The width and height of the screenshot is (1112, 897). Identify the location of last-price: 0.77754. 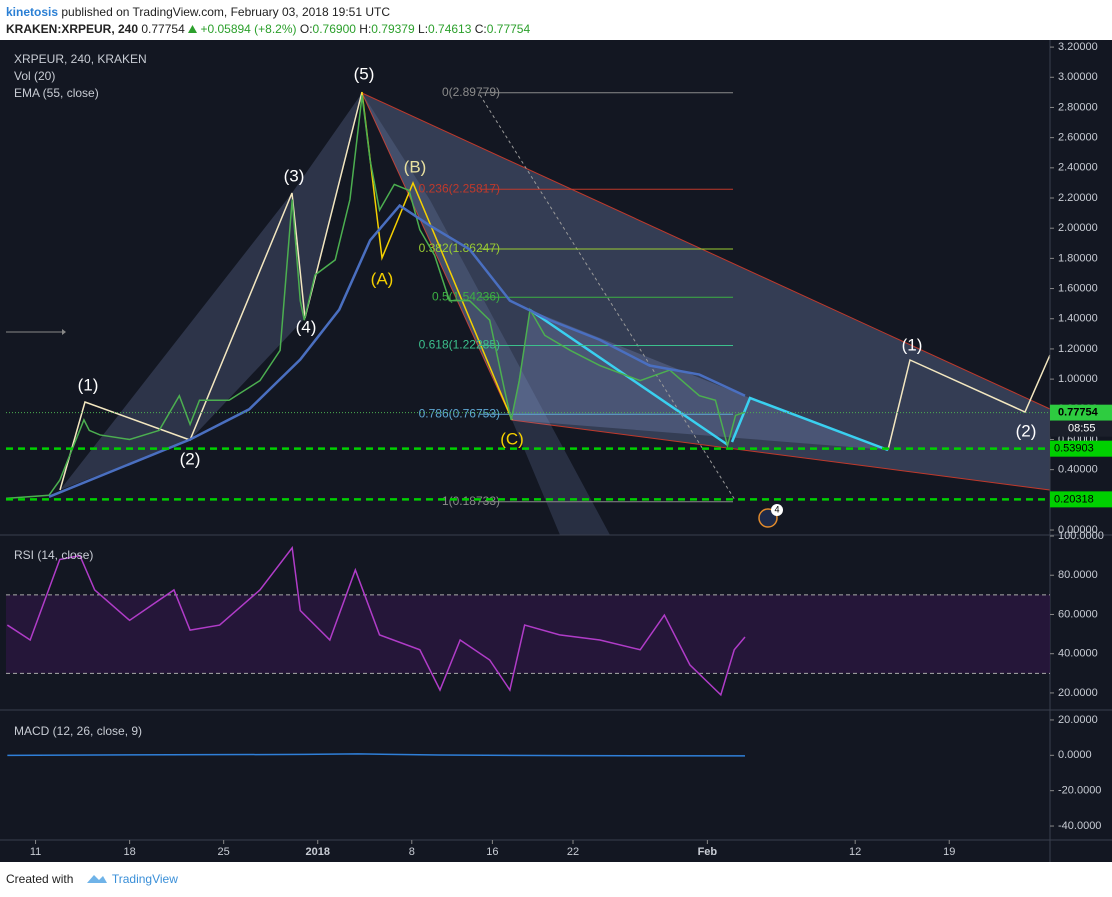
(163, 29).